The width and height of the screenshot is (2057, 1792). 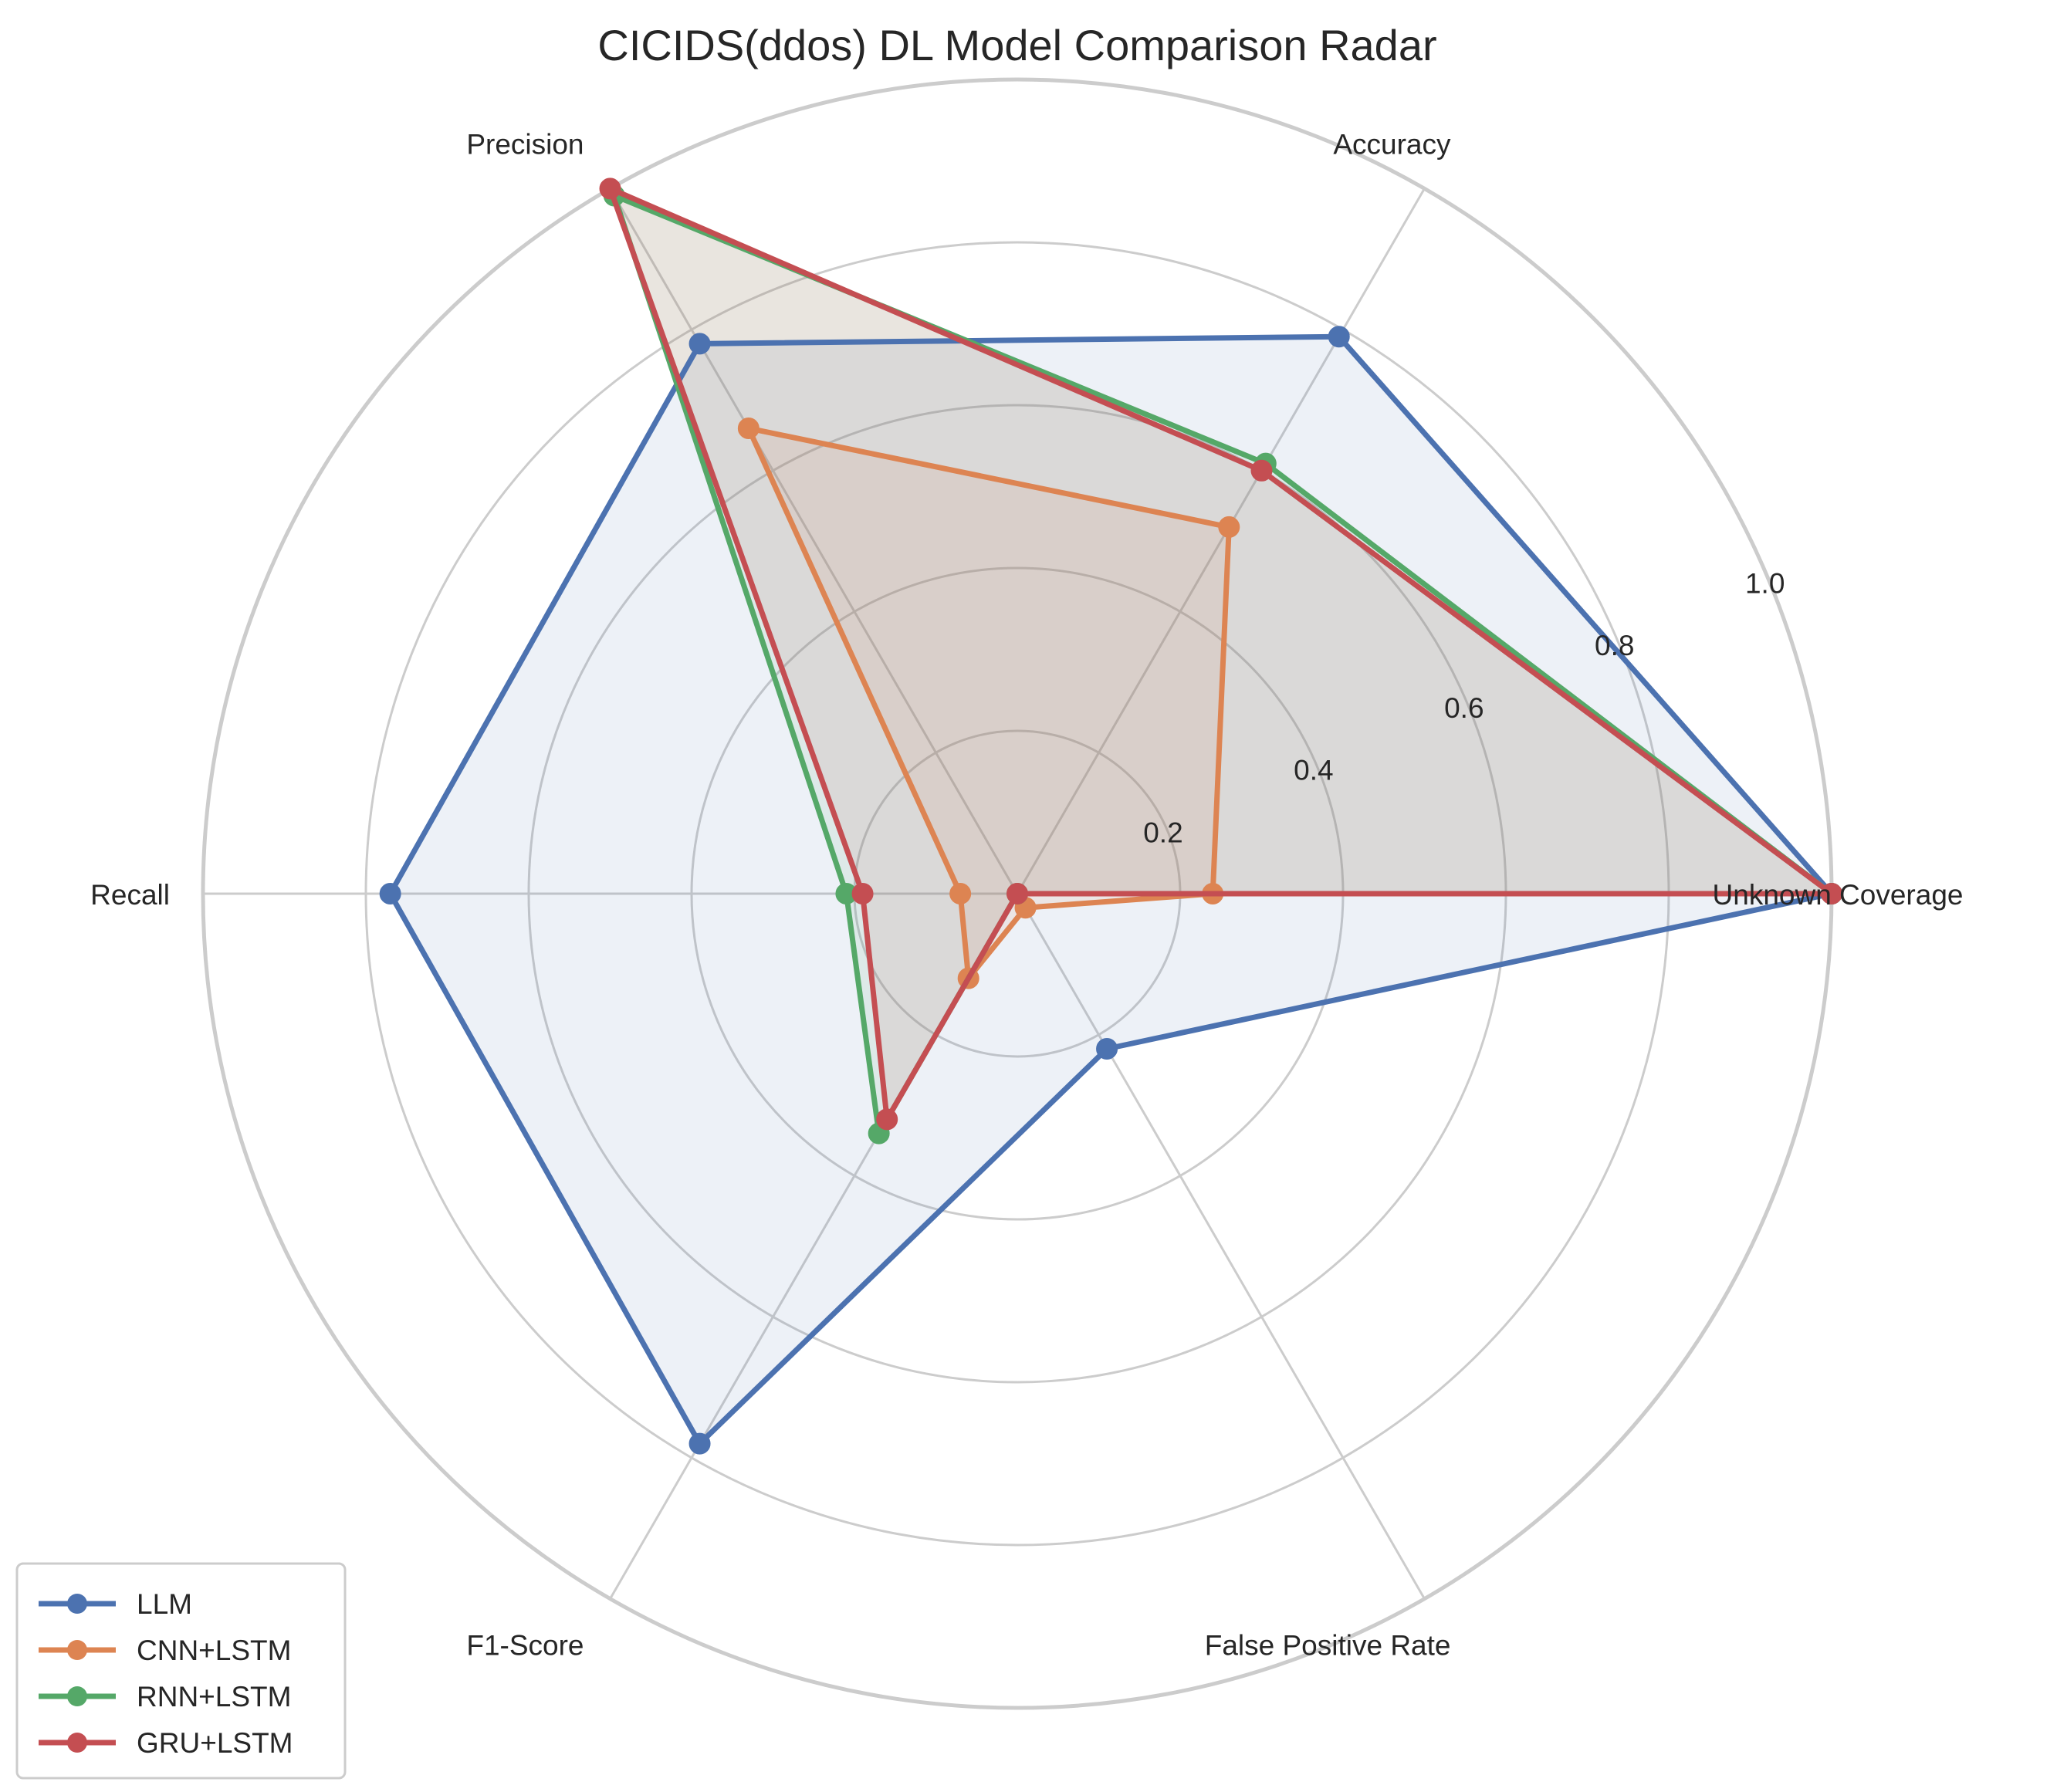 I want to click on legend-label-2: CNN+LSTM, so click(x=214, y=1651).